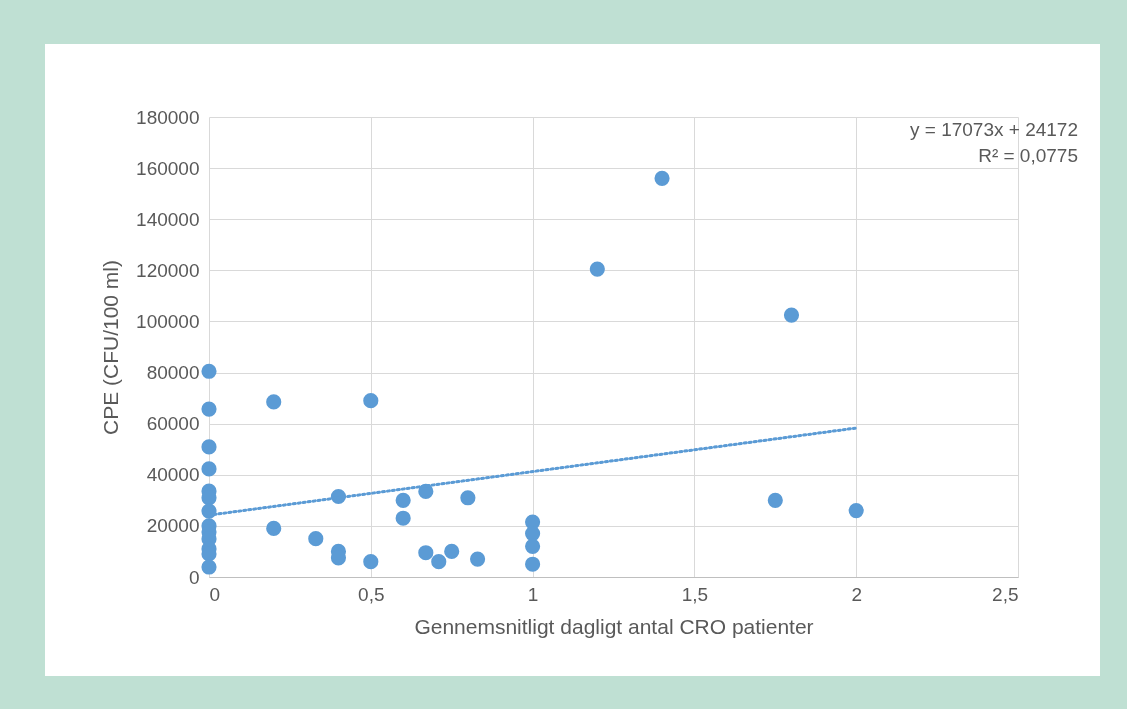  I want to click on x-tick-label: 0,5, so click(371, 594).